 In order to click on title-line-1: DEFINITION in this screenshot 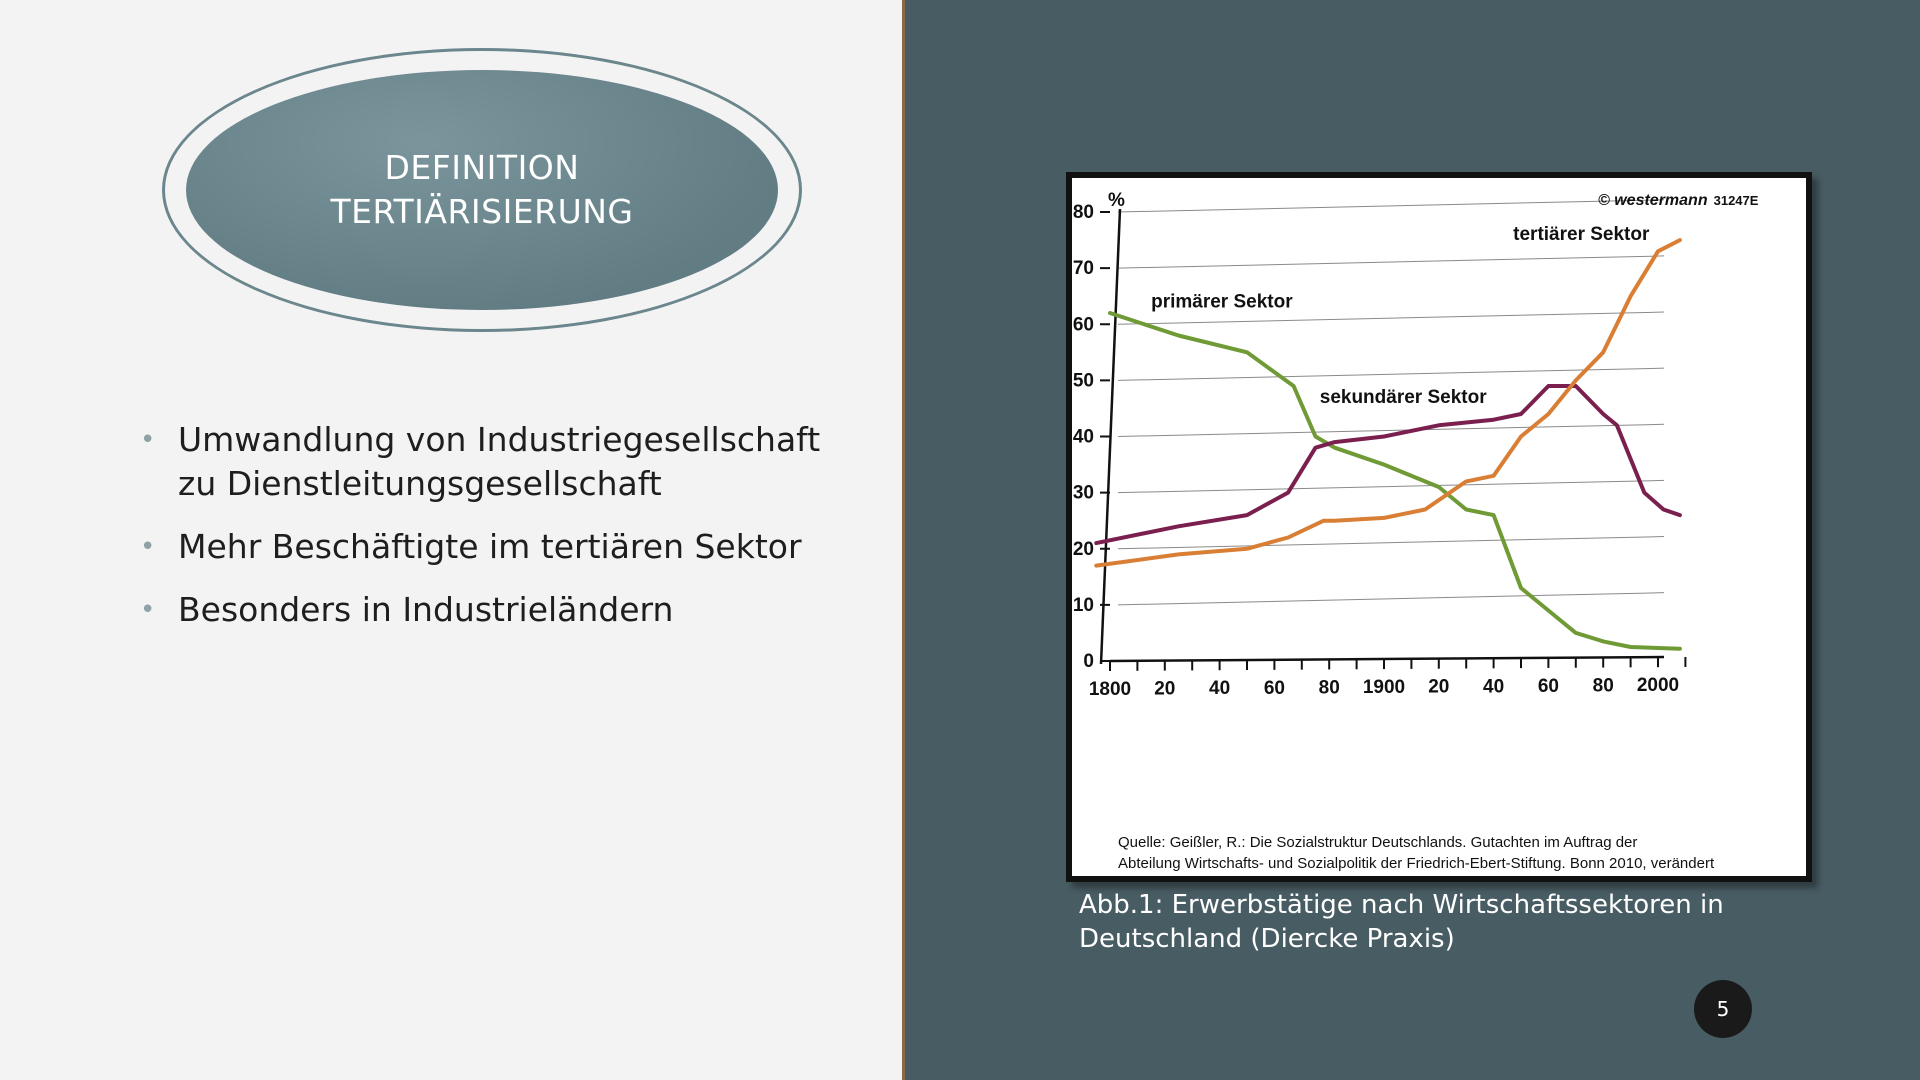, I will do `click(482, 167)`.